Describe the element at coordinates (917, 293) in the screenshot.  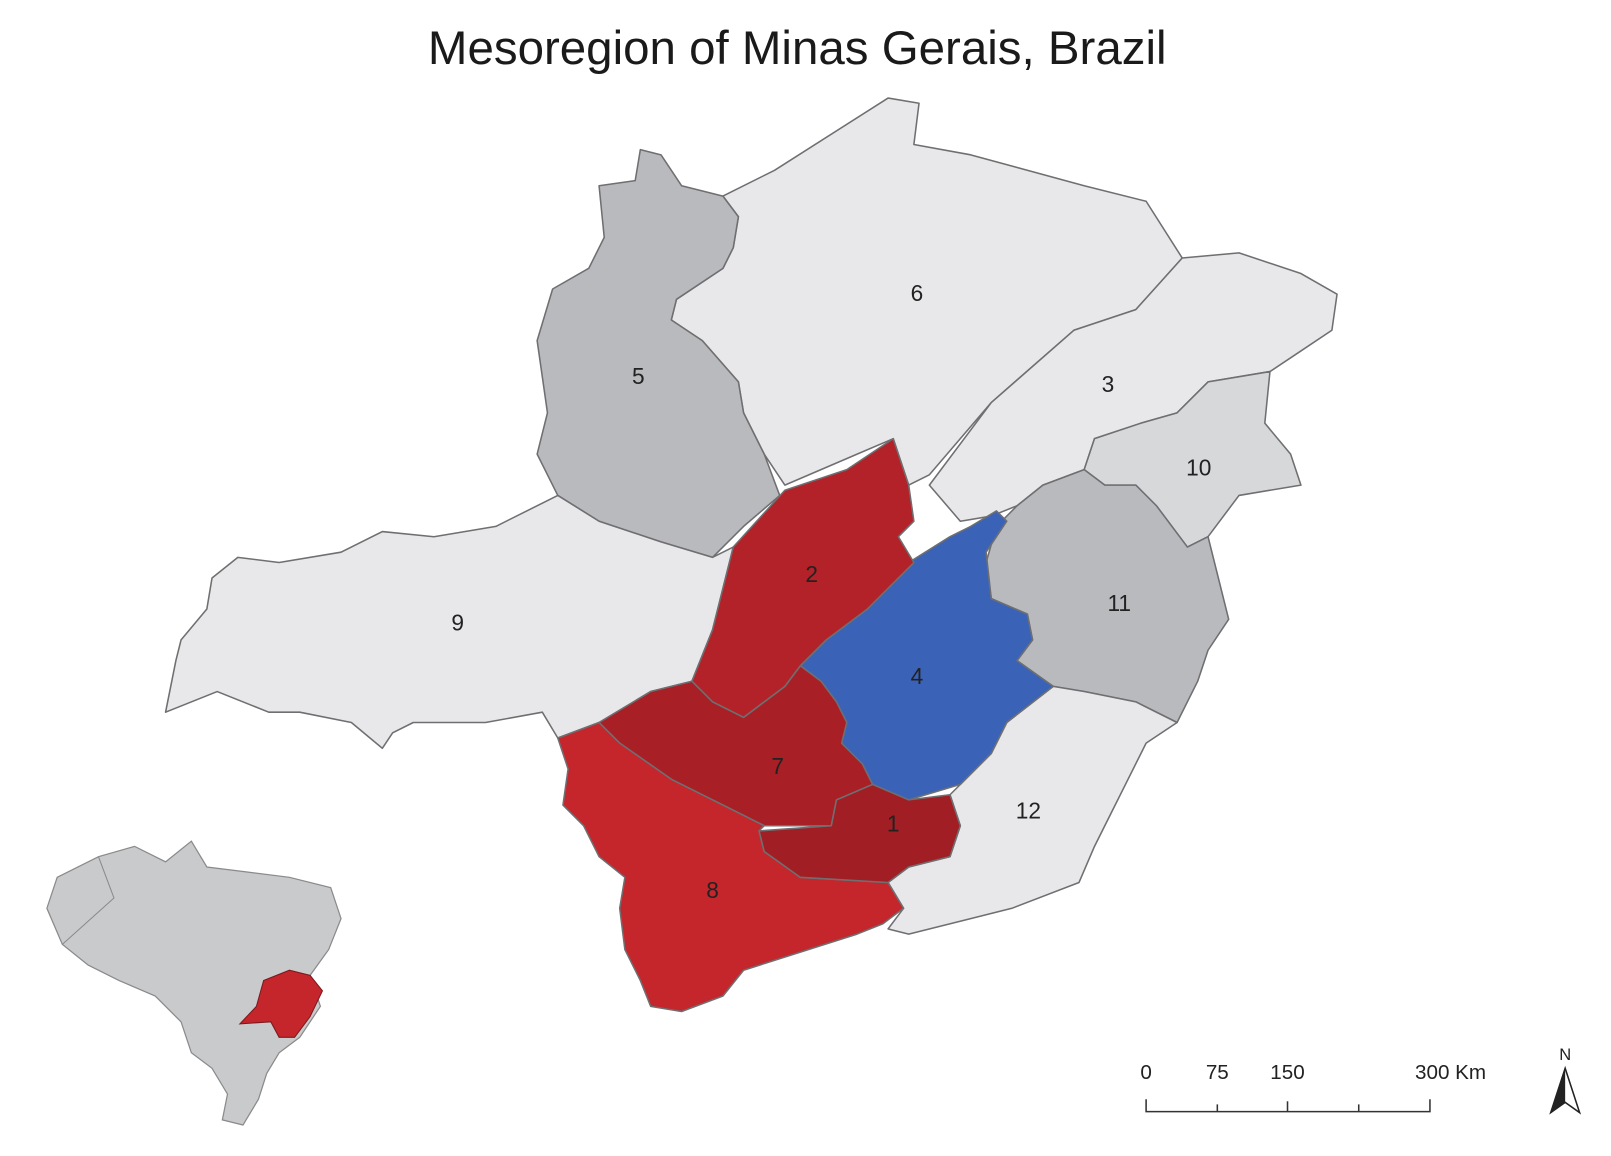
I see `region-label: 6` at that location.